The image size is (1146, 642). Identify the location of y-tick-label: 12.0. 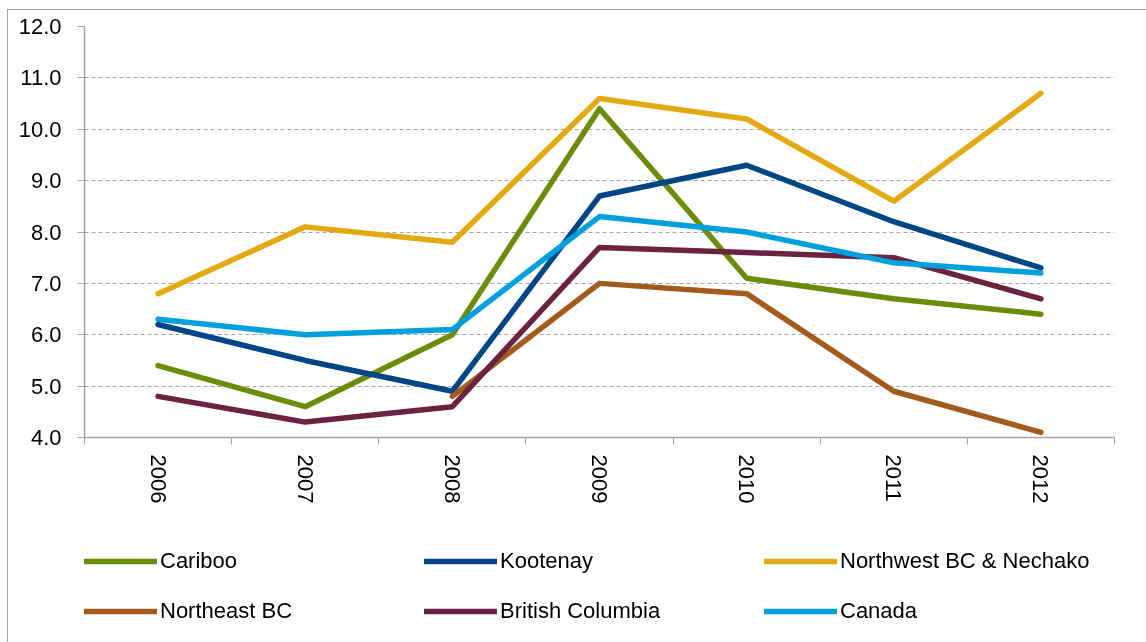
(40, 26).